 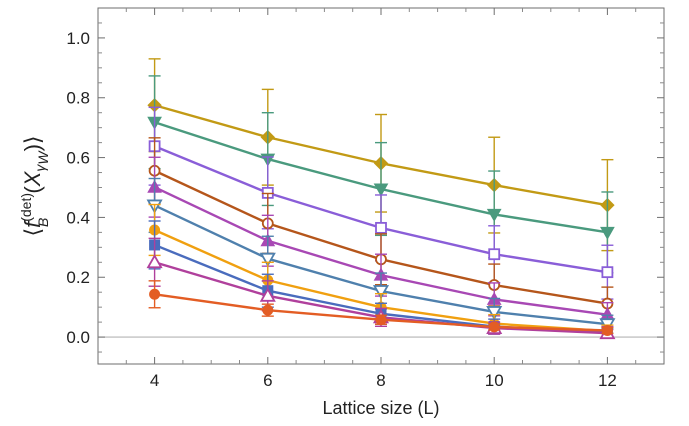 What do you see at coordinates (34, 185) in the screenshot?
I see `y-axis-title: ⟨f(det)B(XγW)⟩` at bounding box center [34, 185].